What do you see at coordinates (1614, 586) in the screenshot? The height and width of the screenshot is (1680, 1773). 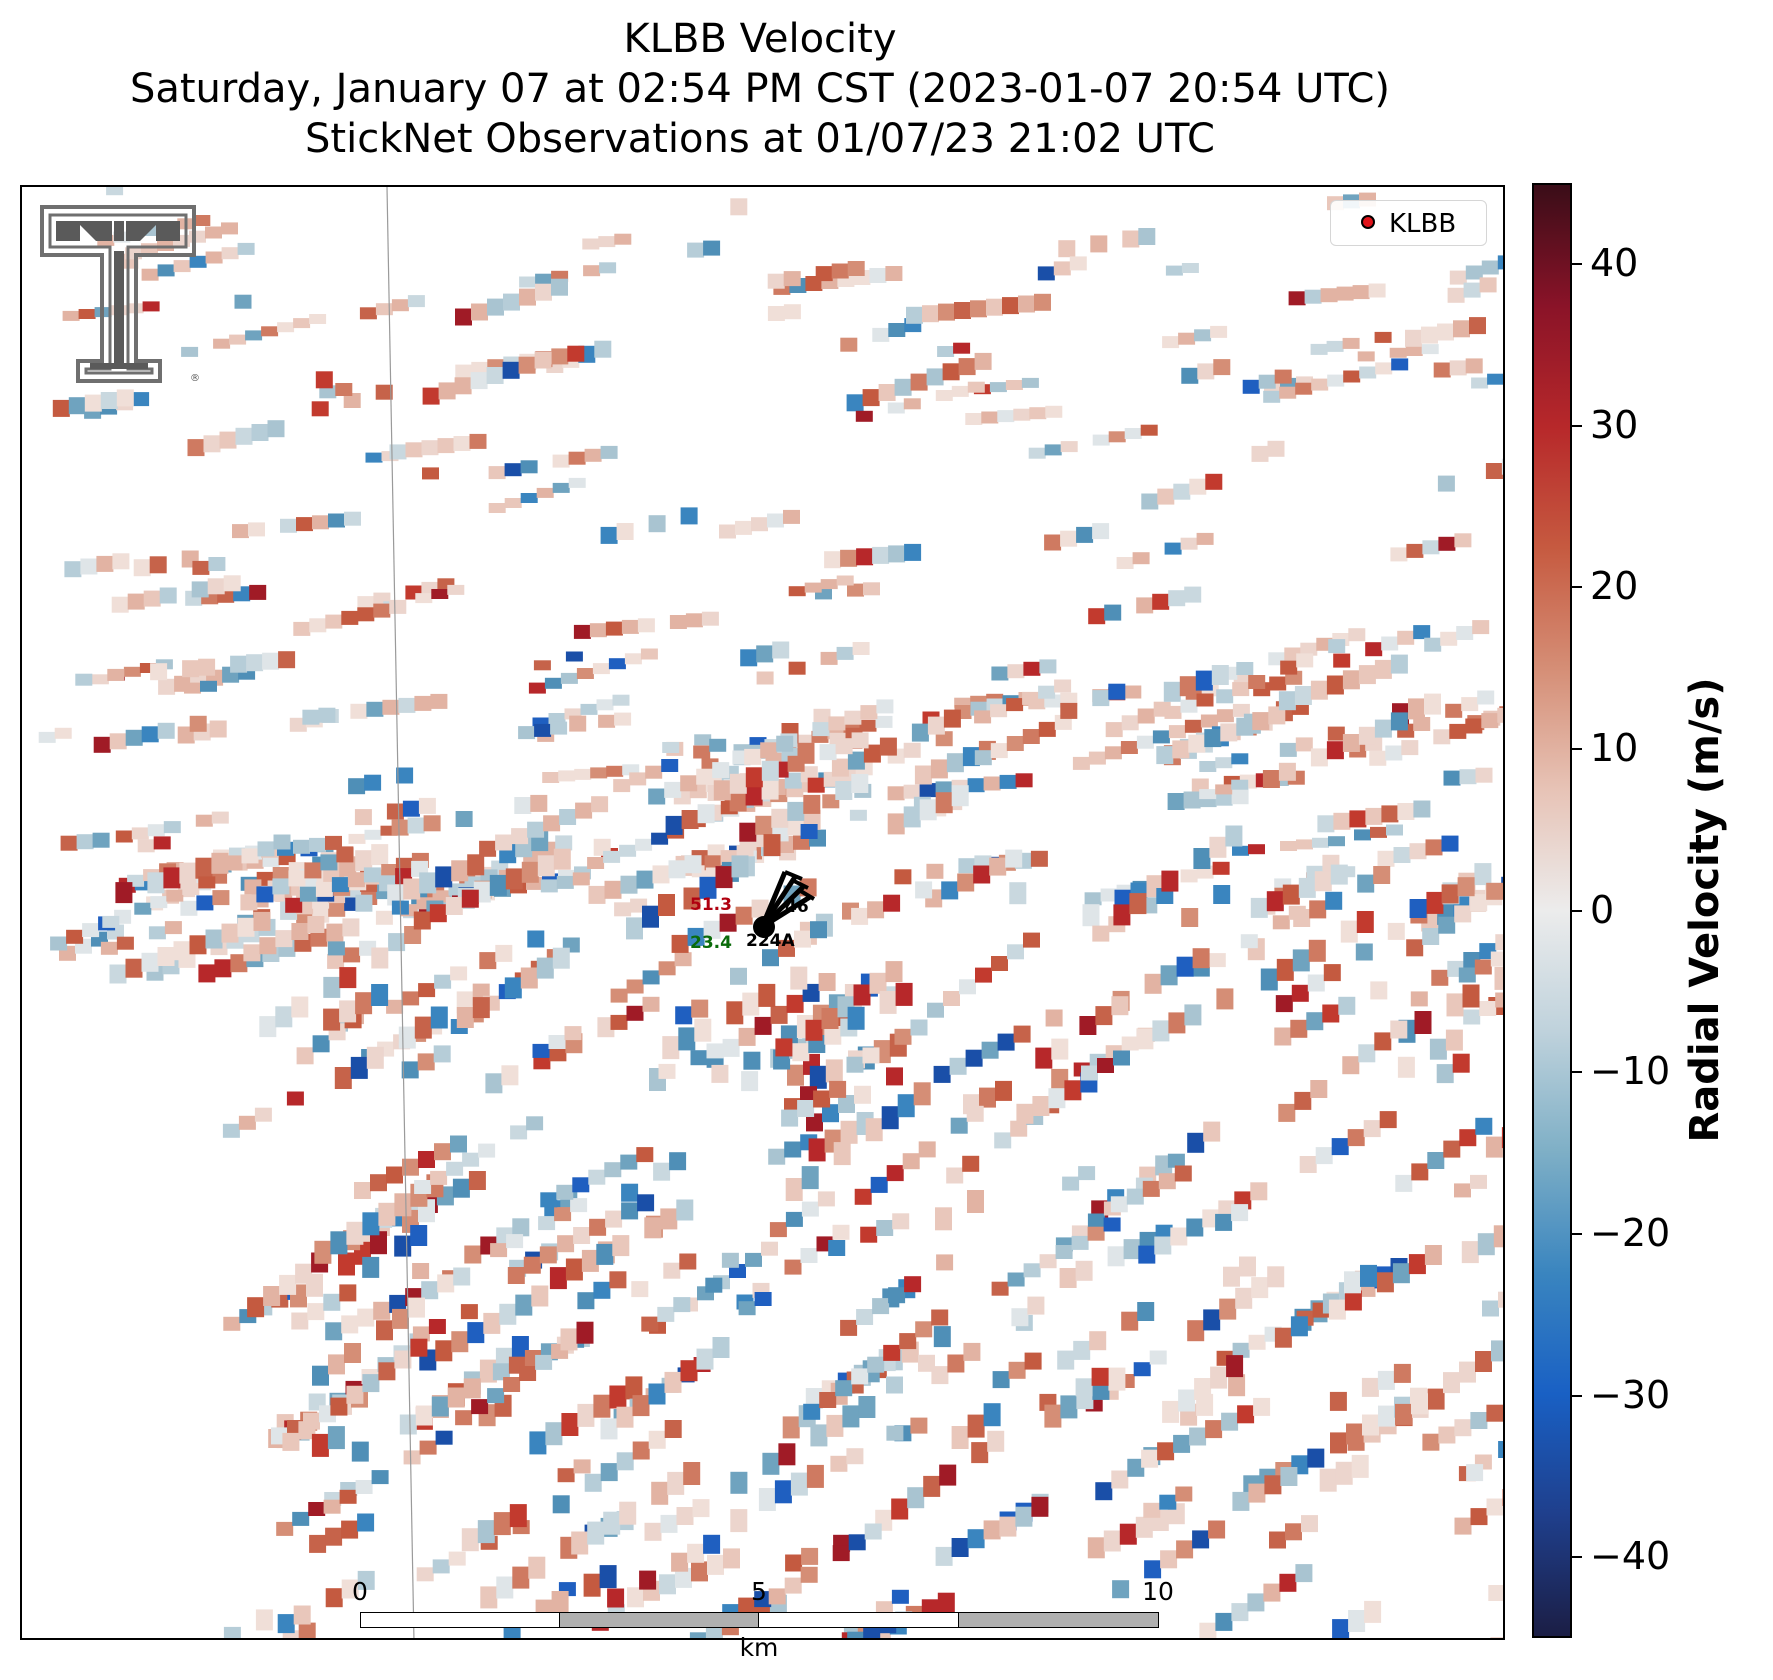 I see `colorbar-tick-label: 20` at bounding box center [1614, 586].